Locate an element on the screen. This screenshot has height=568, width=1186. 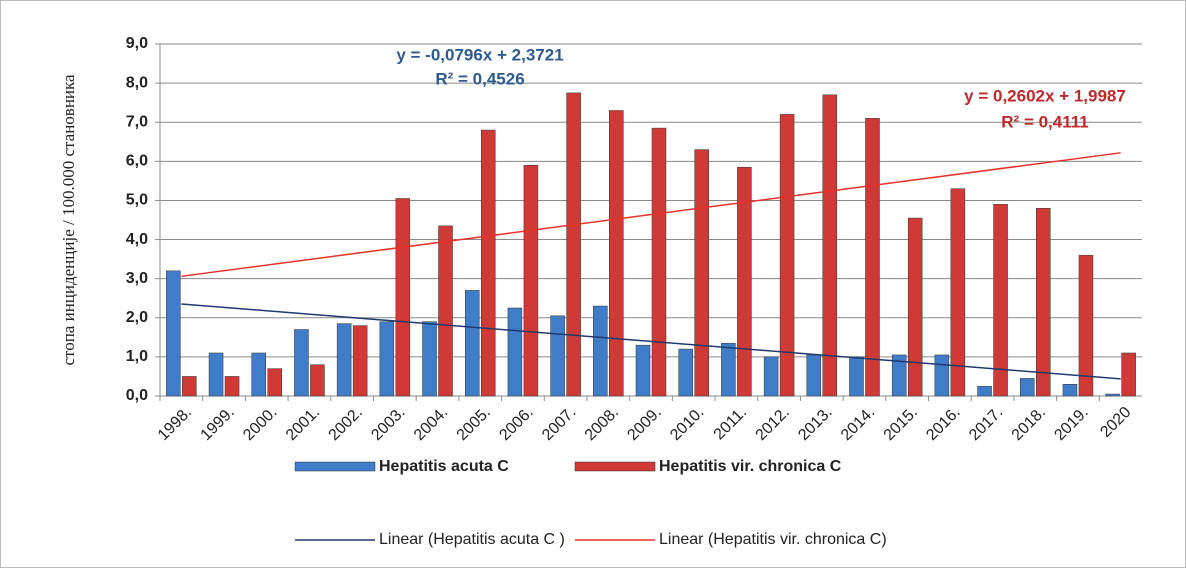
y-tick-label: 3,0 is located at coordinates (137, 278).